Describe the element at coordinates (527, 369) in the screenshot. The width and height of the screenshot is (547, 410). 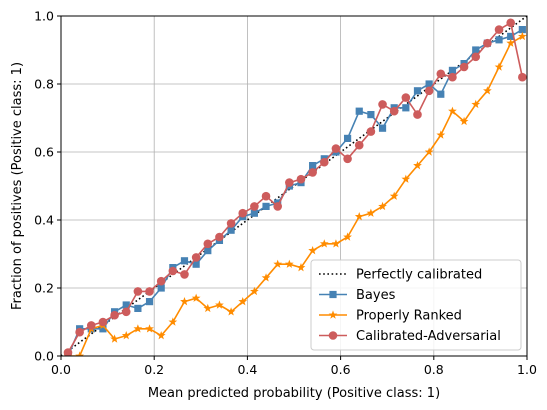
I see `x-tick-label: 1.0` at that location.